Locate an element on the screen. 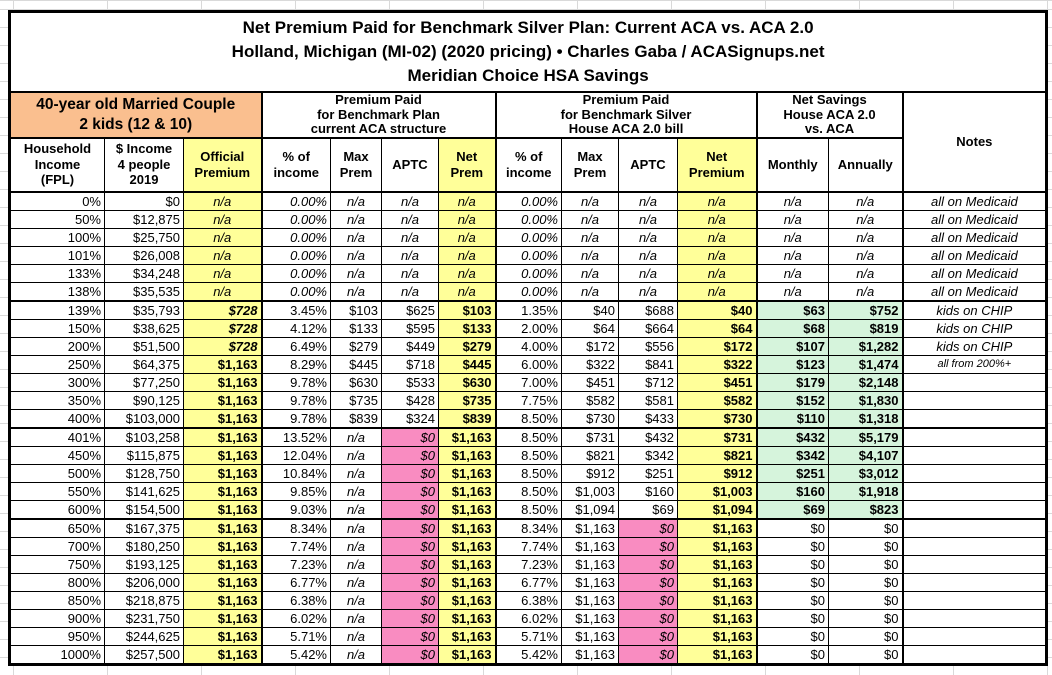 The width and height of the screenshot is (1052, 675). col-header-house-pct-income: % of income is located at coordinates (528, 165).